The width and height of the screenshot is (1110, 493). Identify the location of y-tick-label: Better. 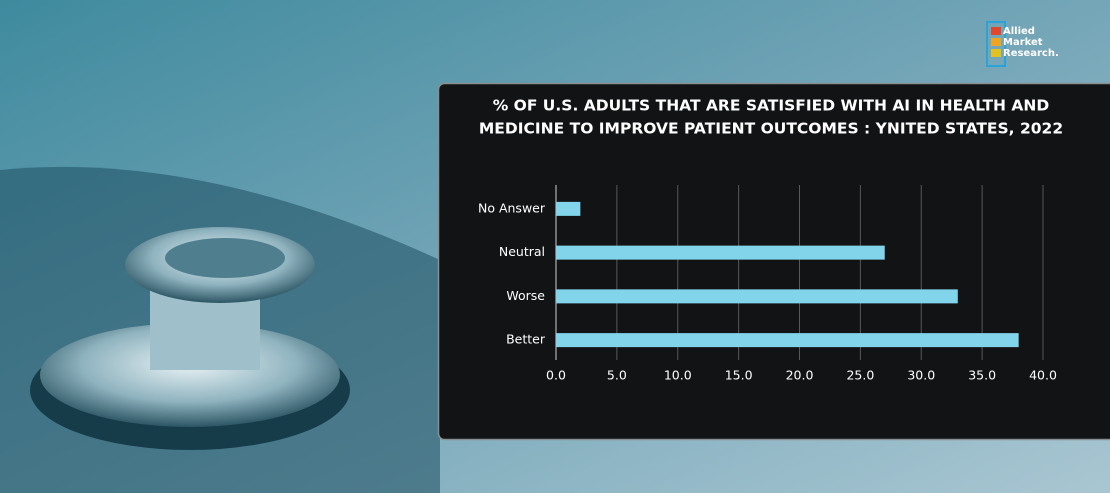
(526, 339).